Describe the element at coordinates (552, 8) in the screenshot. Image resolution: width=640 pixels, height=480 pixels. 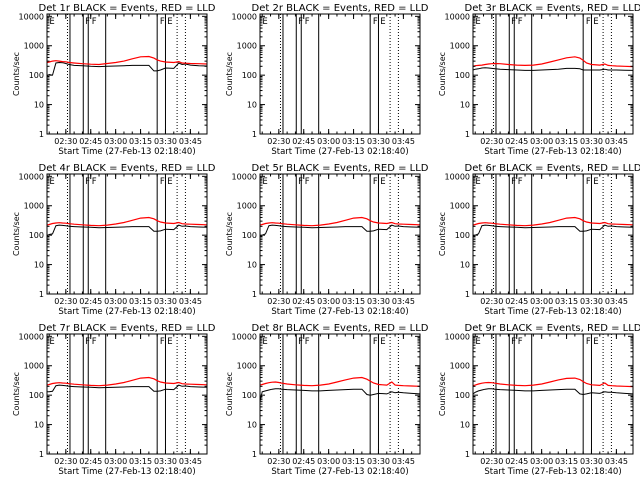
I see `panel-title: Det 3r BLACK = Events, RED = LLD` at that location.